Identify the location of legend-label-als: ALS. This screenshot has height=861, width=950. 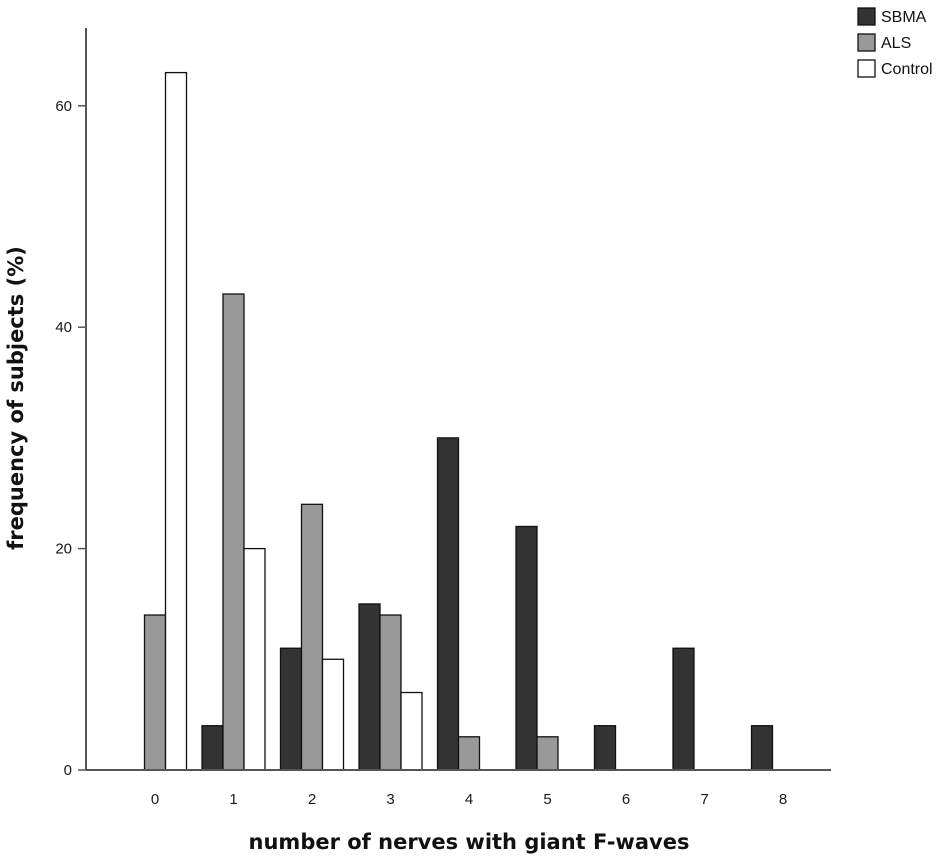
(896, 43).